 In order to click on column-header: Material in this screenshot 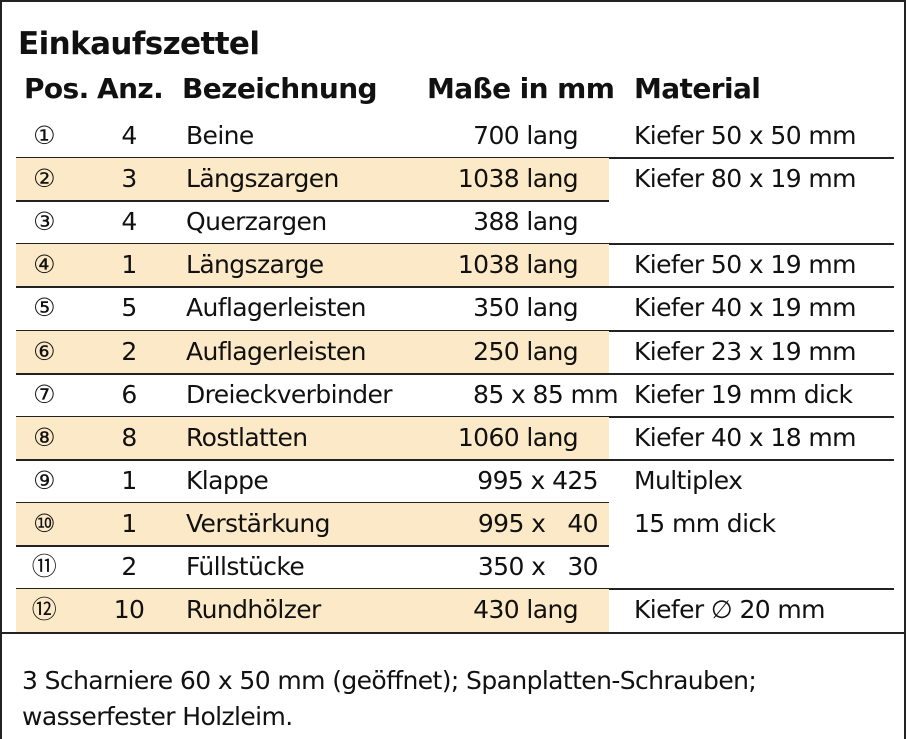, I will do `click(697, 88)`.